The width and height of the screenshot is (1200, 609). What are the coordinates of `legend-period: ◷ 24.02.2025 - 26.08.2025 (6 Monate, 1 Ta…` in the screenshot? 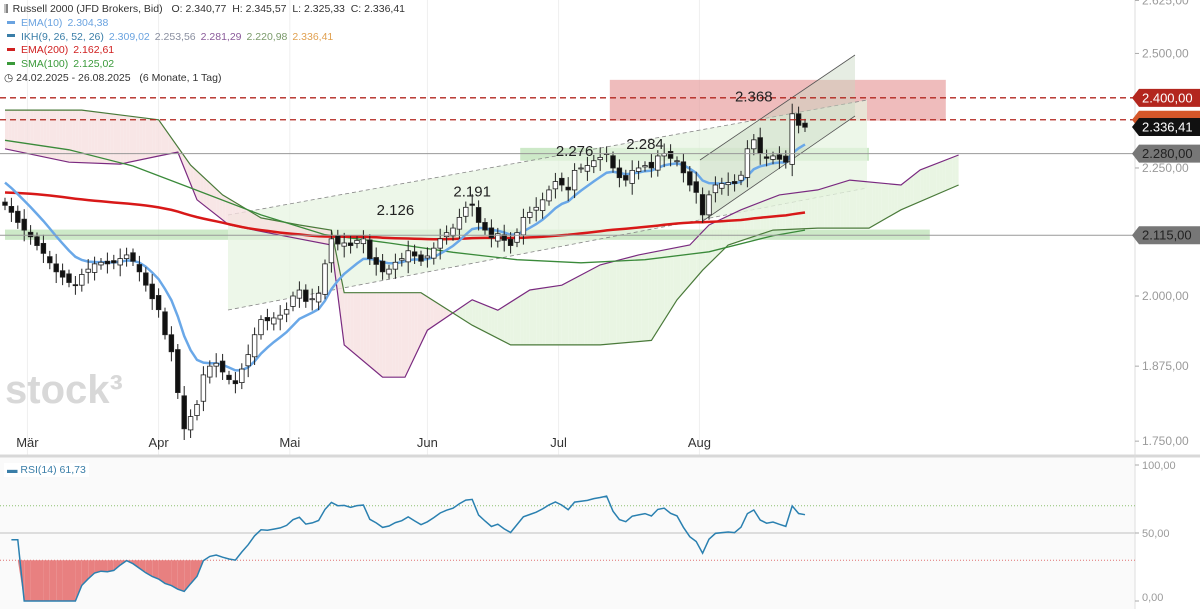 It's located at (113, 77).